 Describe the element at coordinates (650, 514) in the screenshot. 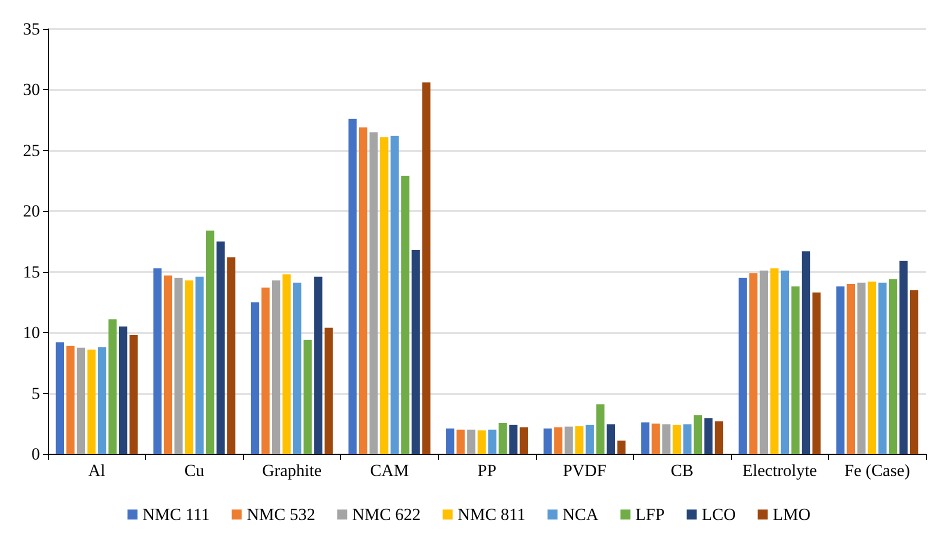

I see `legend-label: LFP` at that location.